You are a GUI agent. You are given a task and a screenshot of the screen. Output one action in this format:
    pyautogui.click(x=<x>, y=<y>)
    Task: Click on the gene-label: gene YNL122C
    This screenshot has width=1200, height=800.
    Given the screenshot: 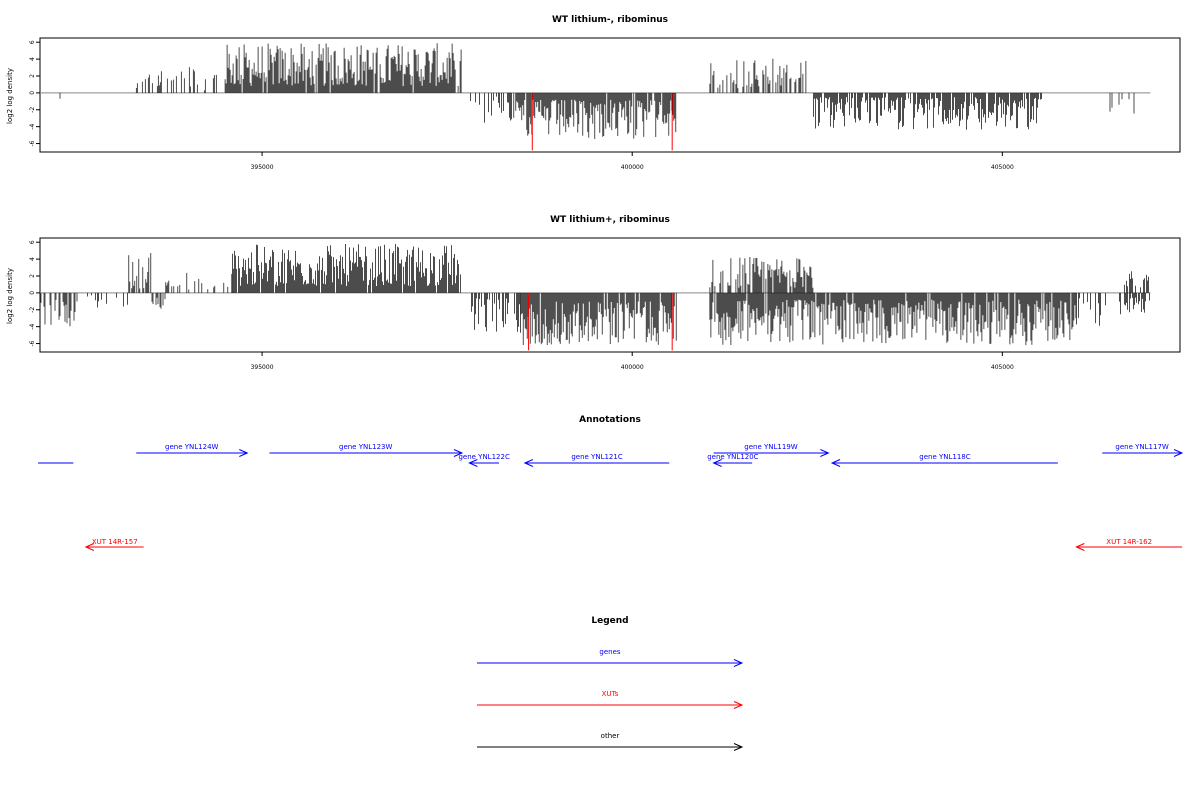 What is the action you would take?
    pyautogui.click(x=483, y=457)
    